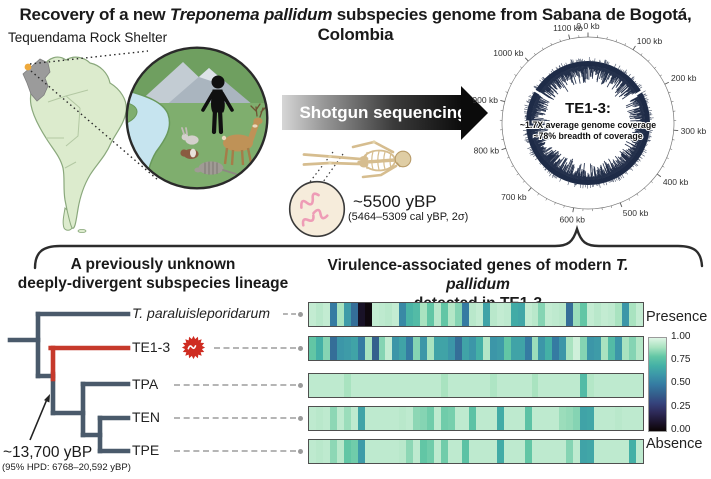 Image resolution: width=711 pixels, height=479 pixels. I want to click on human-silhouette-icon, so click(217, 105).